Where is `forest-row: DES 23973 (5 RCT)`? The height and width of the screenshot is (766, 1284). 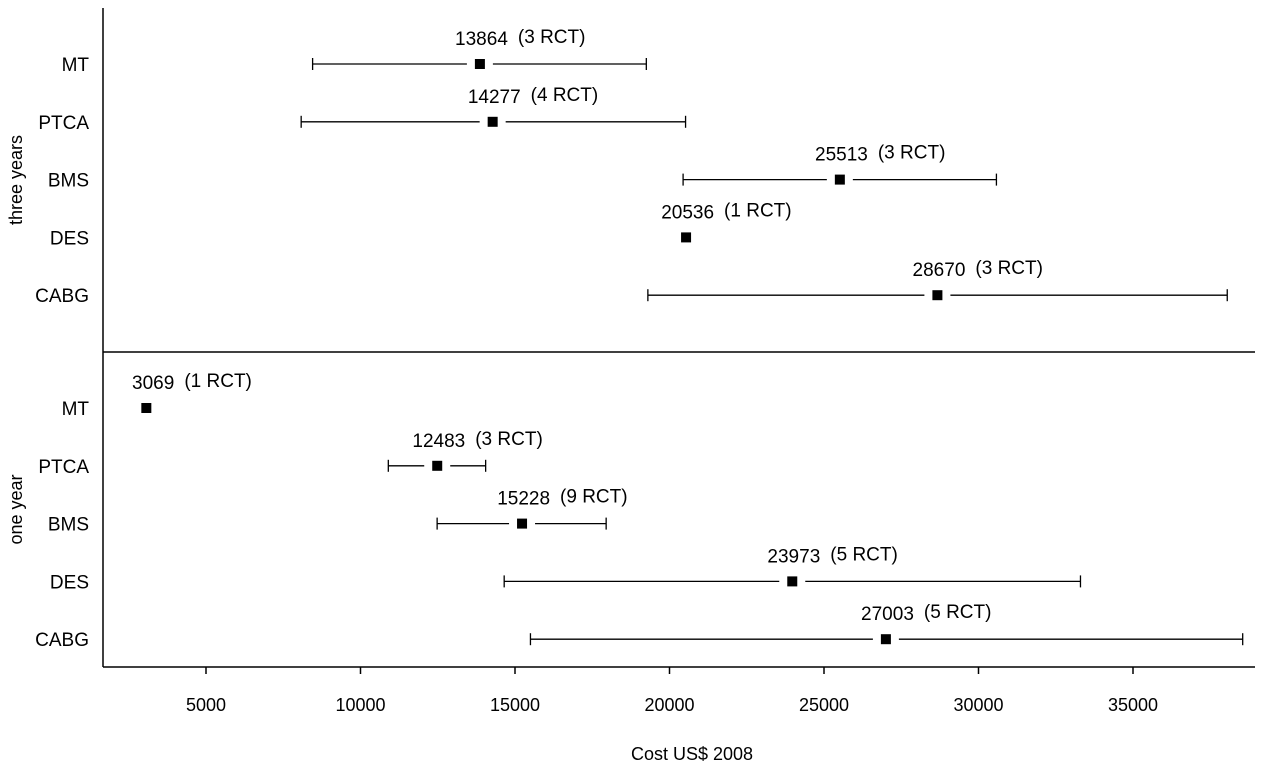 forest-row: DES 23973 (5 RCT) is located at coordinates (566, 568).